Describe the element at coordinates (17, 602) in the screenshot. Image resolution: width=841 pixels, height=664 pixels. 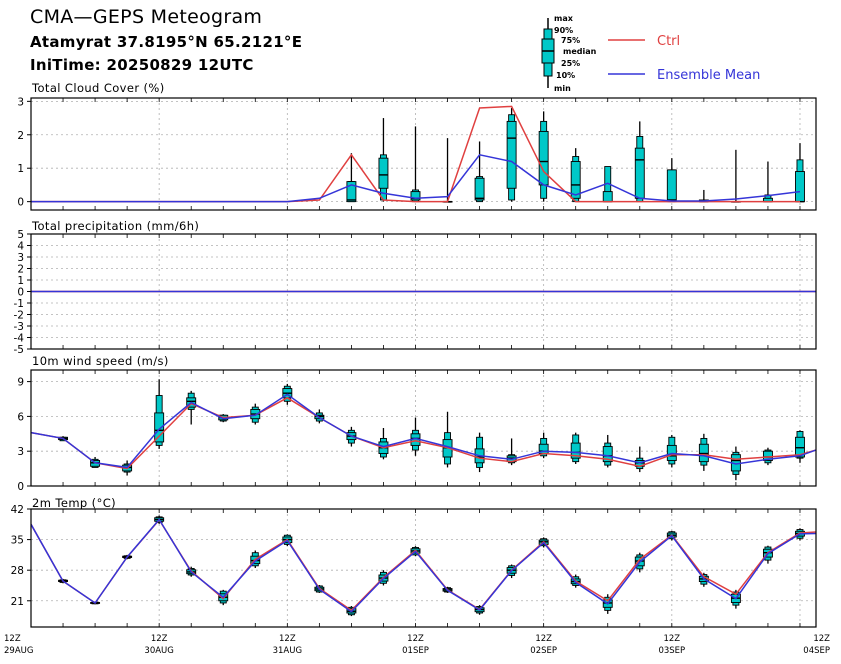
I see `y-tick-label: 21` at that location.